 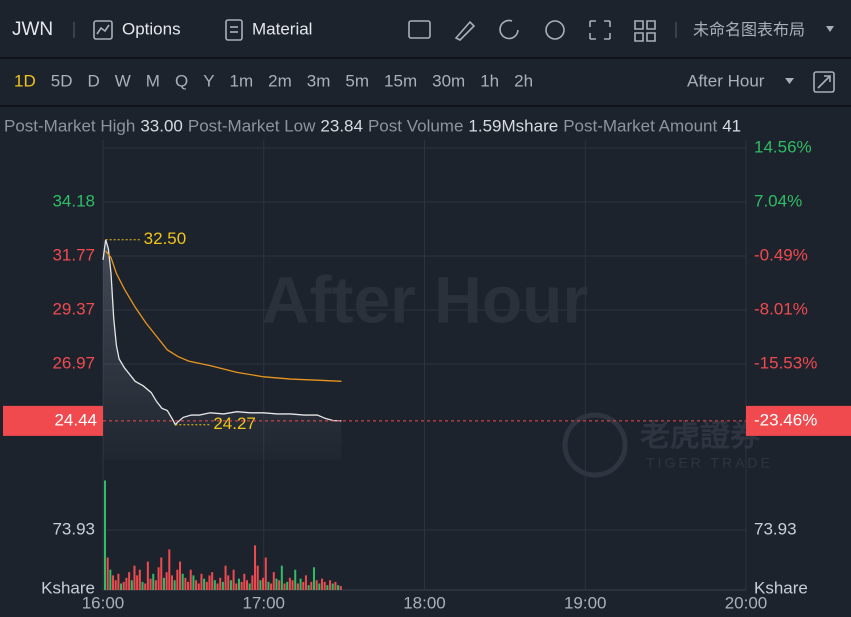 I want to click on period-tab: 15m, so click(x=400, y=80).